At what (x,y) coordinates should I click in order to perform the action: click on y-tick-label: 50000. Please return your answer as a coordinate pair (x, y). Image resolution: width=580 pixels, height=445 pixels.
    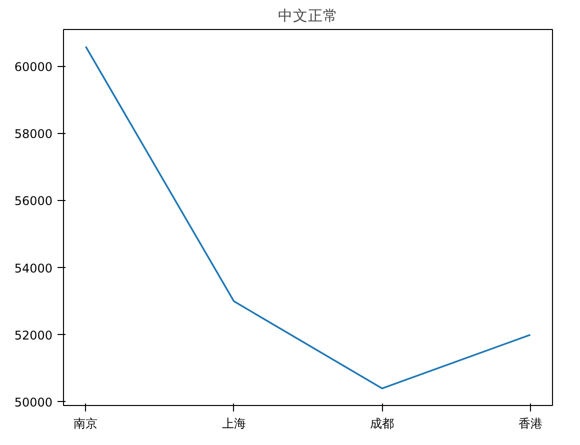
    Looking at the image, I should click on (33, 402).